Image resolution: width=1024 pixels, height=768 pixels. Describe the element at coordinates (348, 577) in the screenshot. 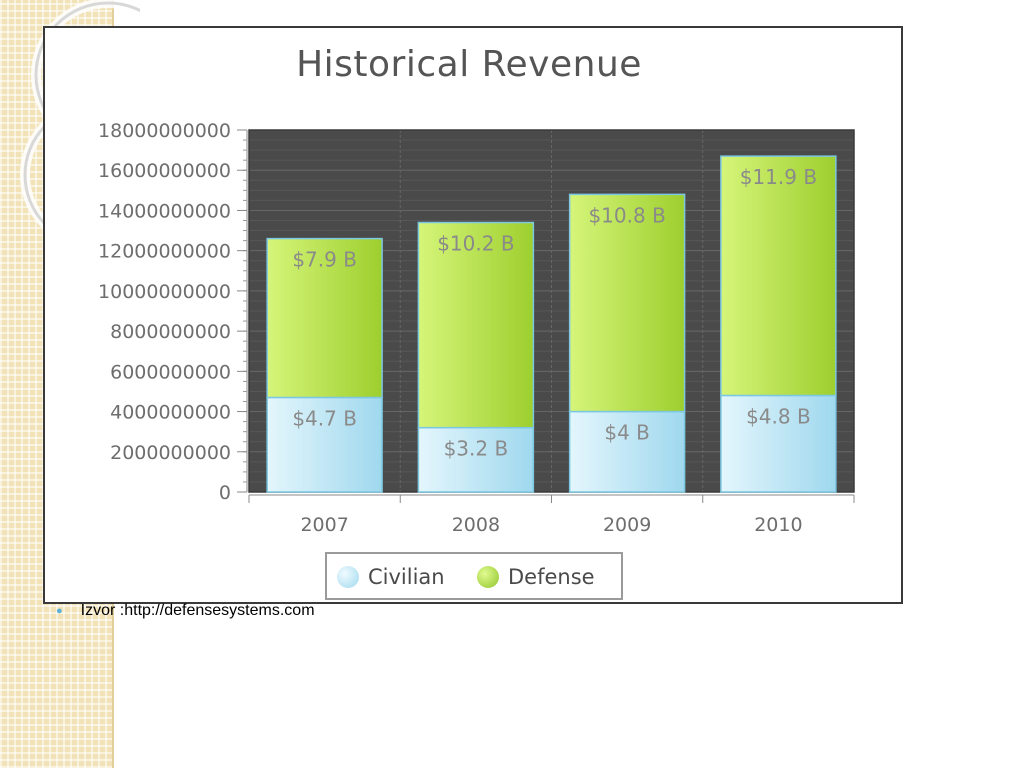

I see `legend-swatch-civilian` at that location.